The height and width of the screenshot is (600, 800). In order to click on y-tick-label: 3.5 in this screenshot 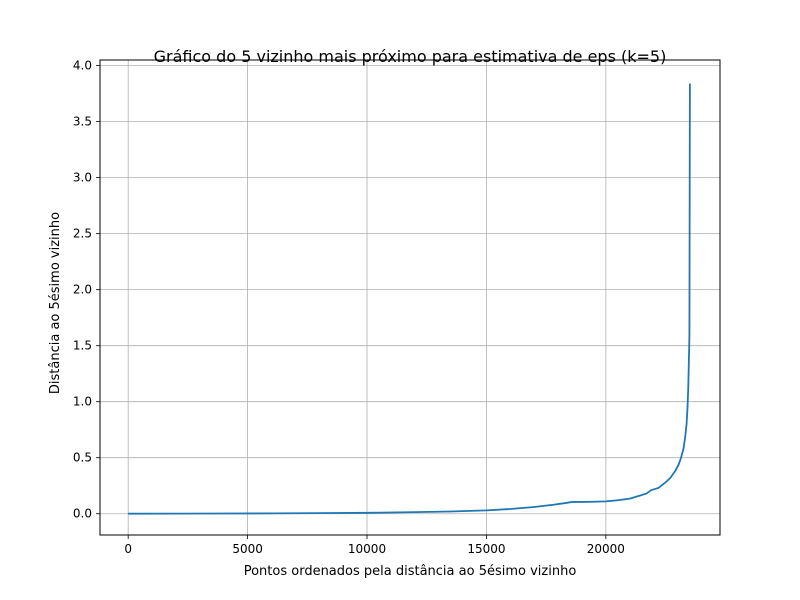, I will do `click(82, 122)`.